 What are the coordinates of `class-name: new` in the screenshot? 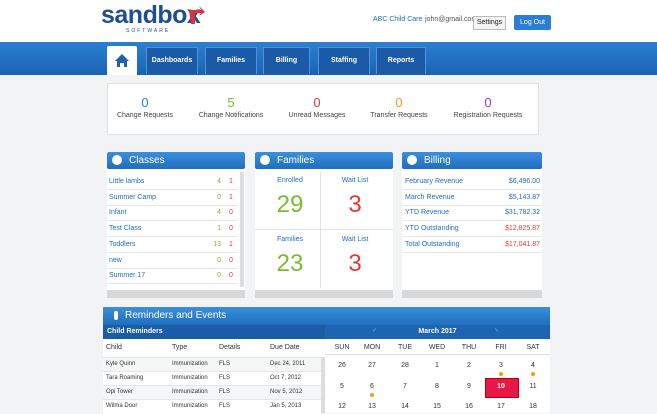 It's located at (115, 260).